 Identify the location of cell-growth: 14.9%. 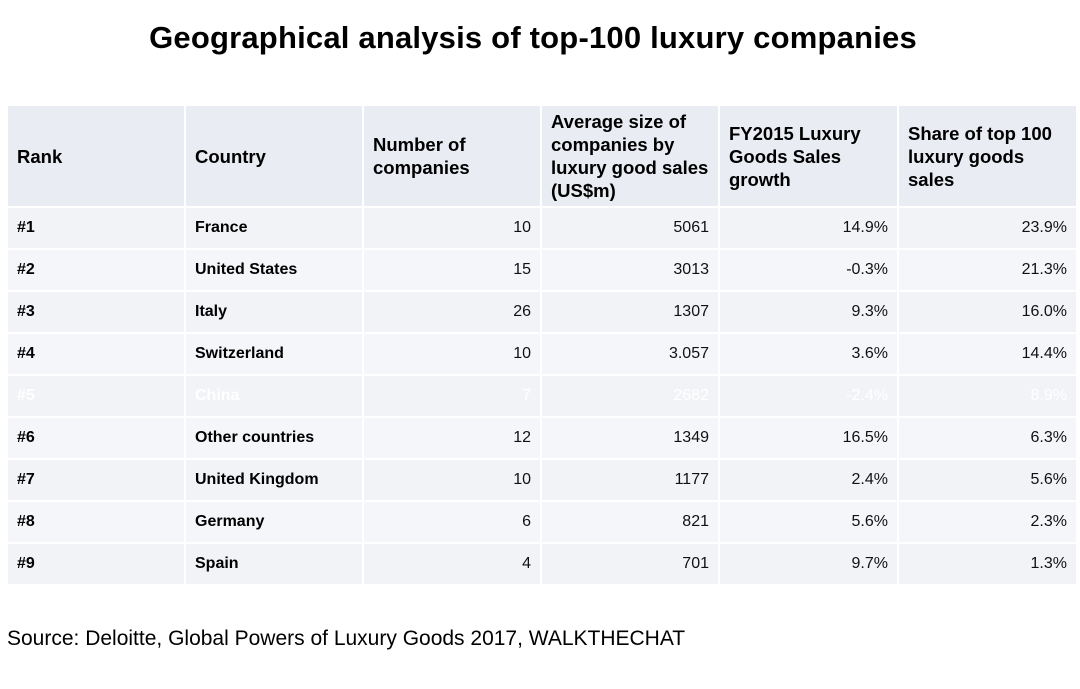
(808, 228).